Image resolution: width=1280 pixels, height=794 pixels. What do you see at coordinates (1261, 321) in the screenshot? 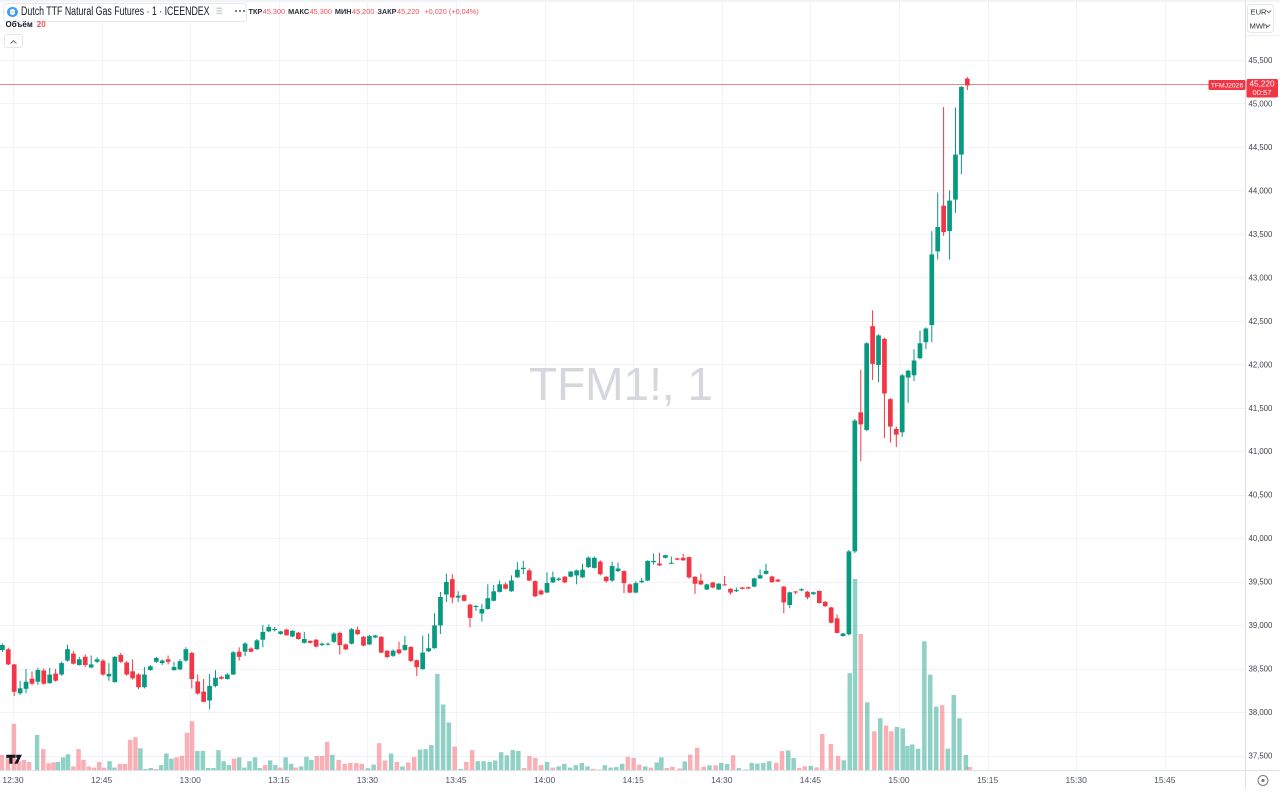
I see `svg-text: 42,500` at bounding box center [1261, 321].